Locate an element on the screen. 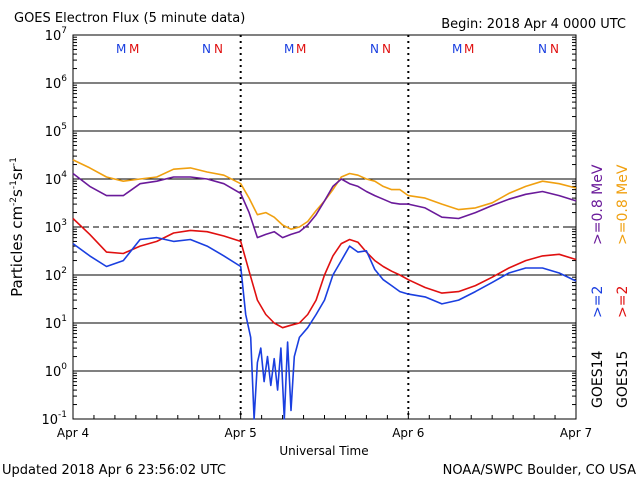  marker-n-goes15-day1: N is located at coordinates (218, 49).